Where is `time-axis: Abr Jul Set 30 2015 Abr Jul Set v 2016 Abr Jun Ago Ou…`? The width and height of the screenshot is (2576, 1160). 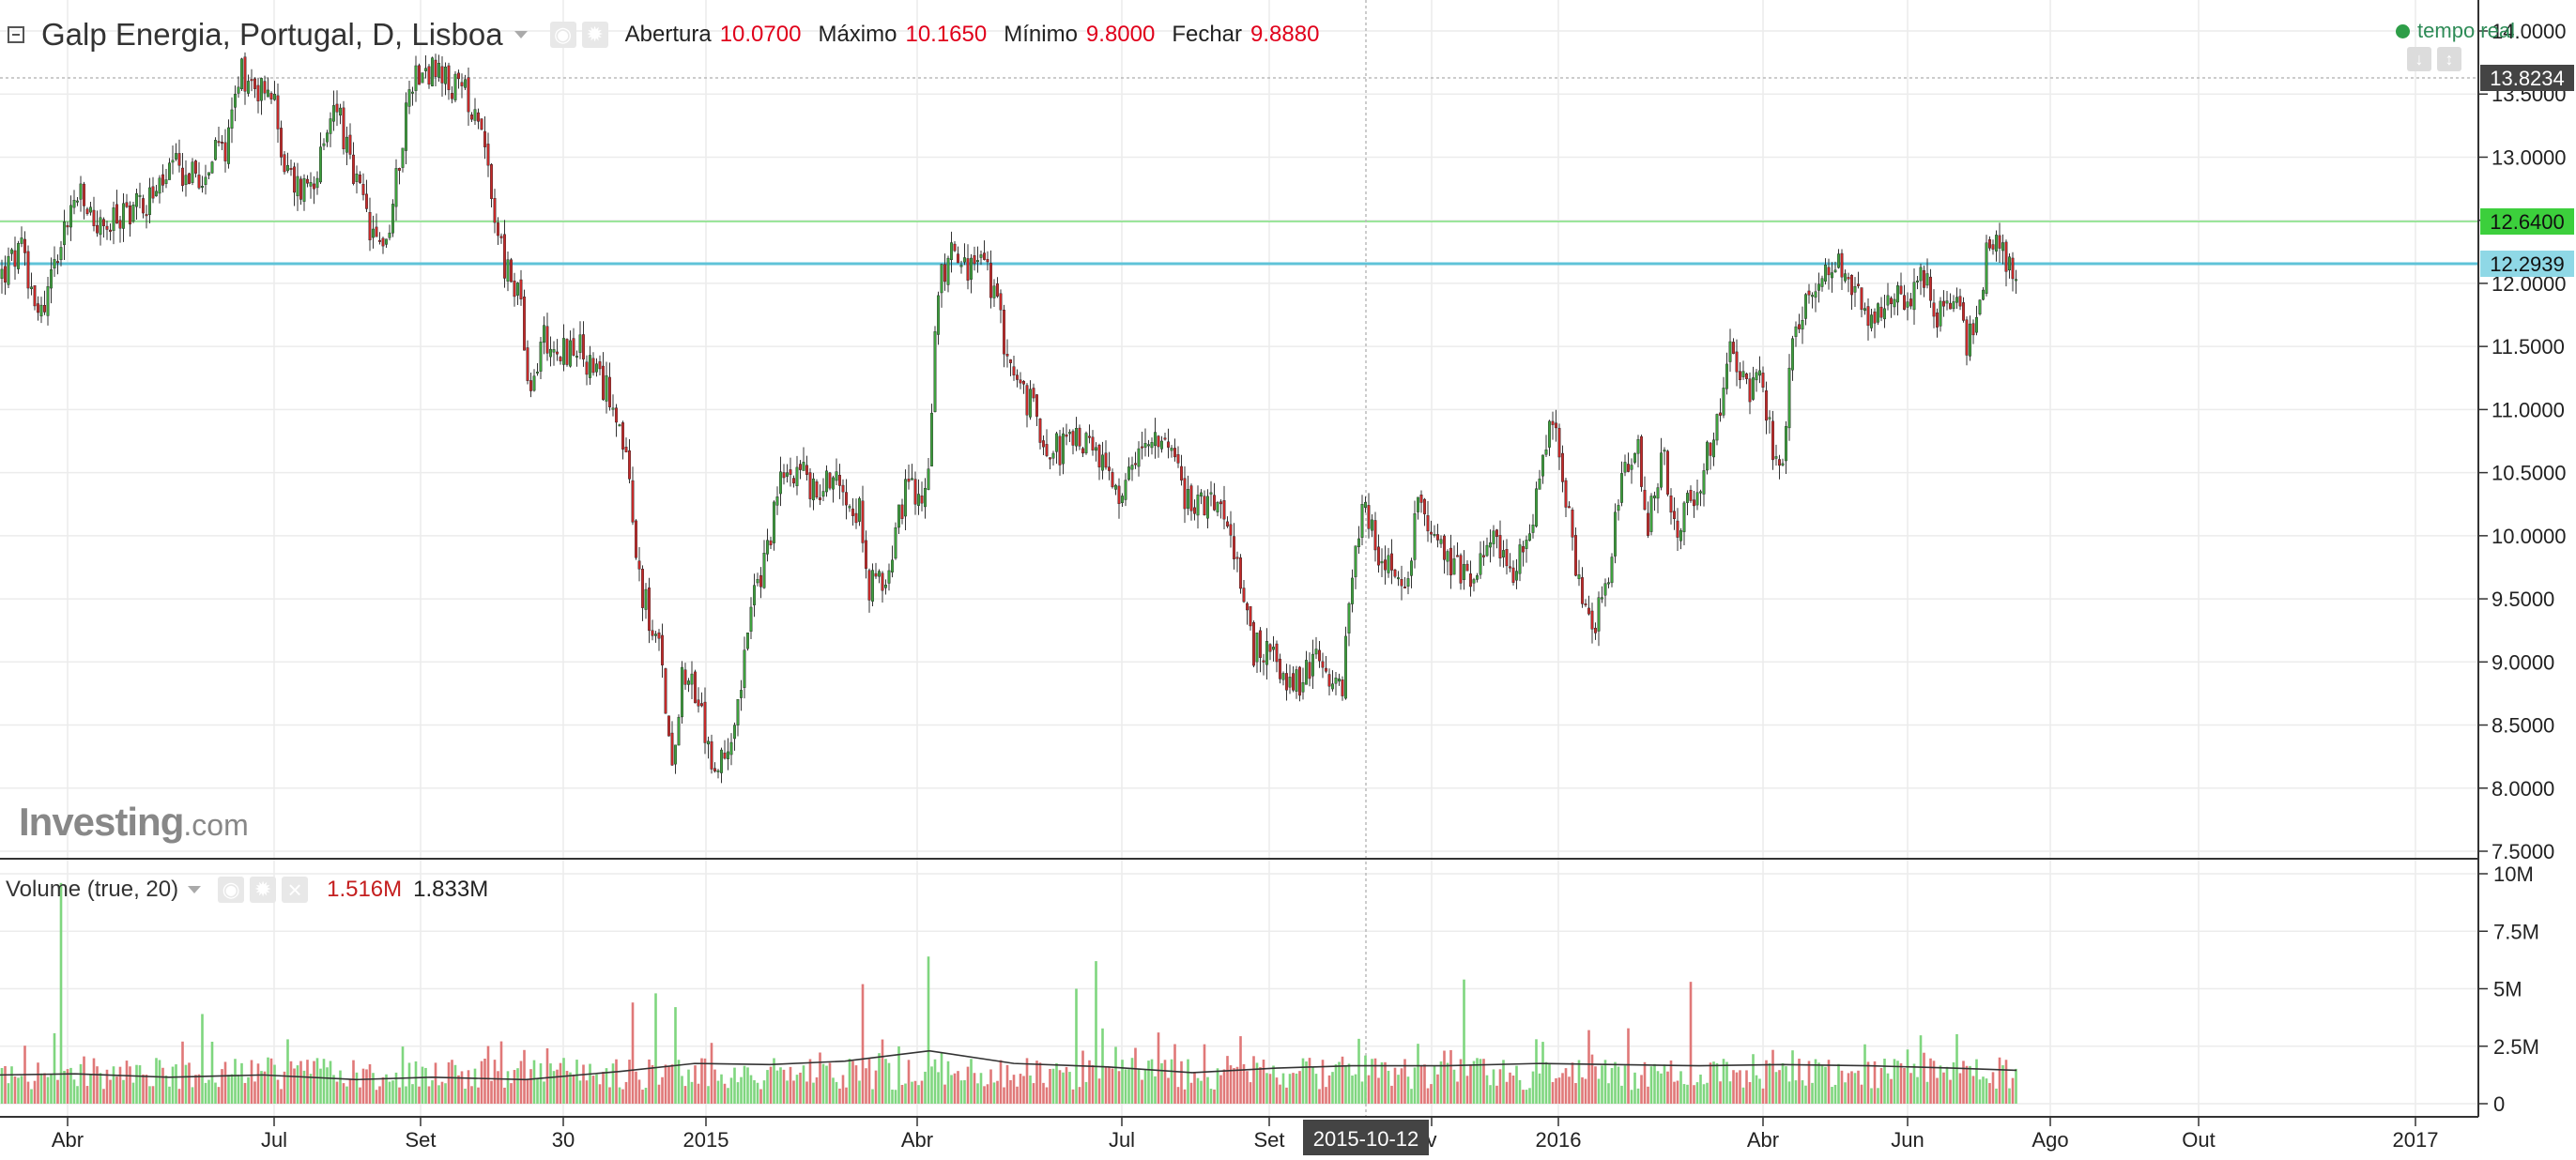 time-axis: Abr Jul Set 30 2015 Abr Jul Set v 2016 Abr Jun Ago Ou… is located at coordinates (1245, 1134).